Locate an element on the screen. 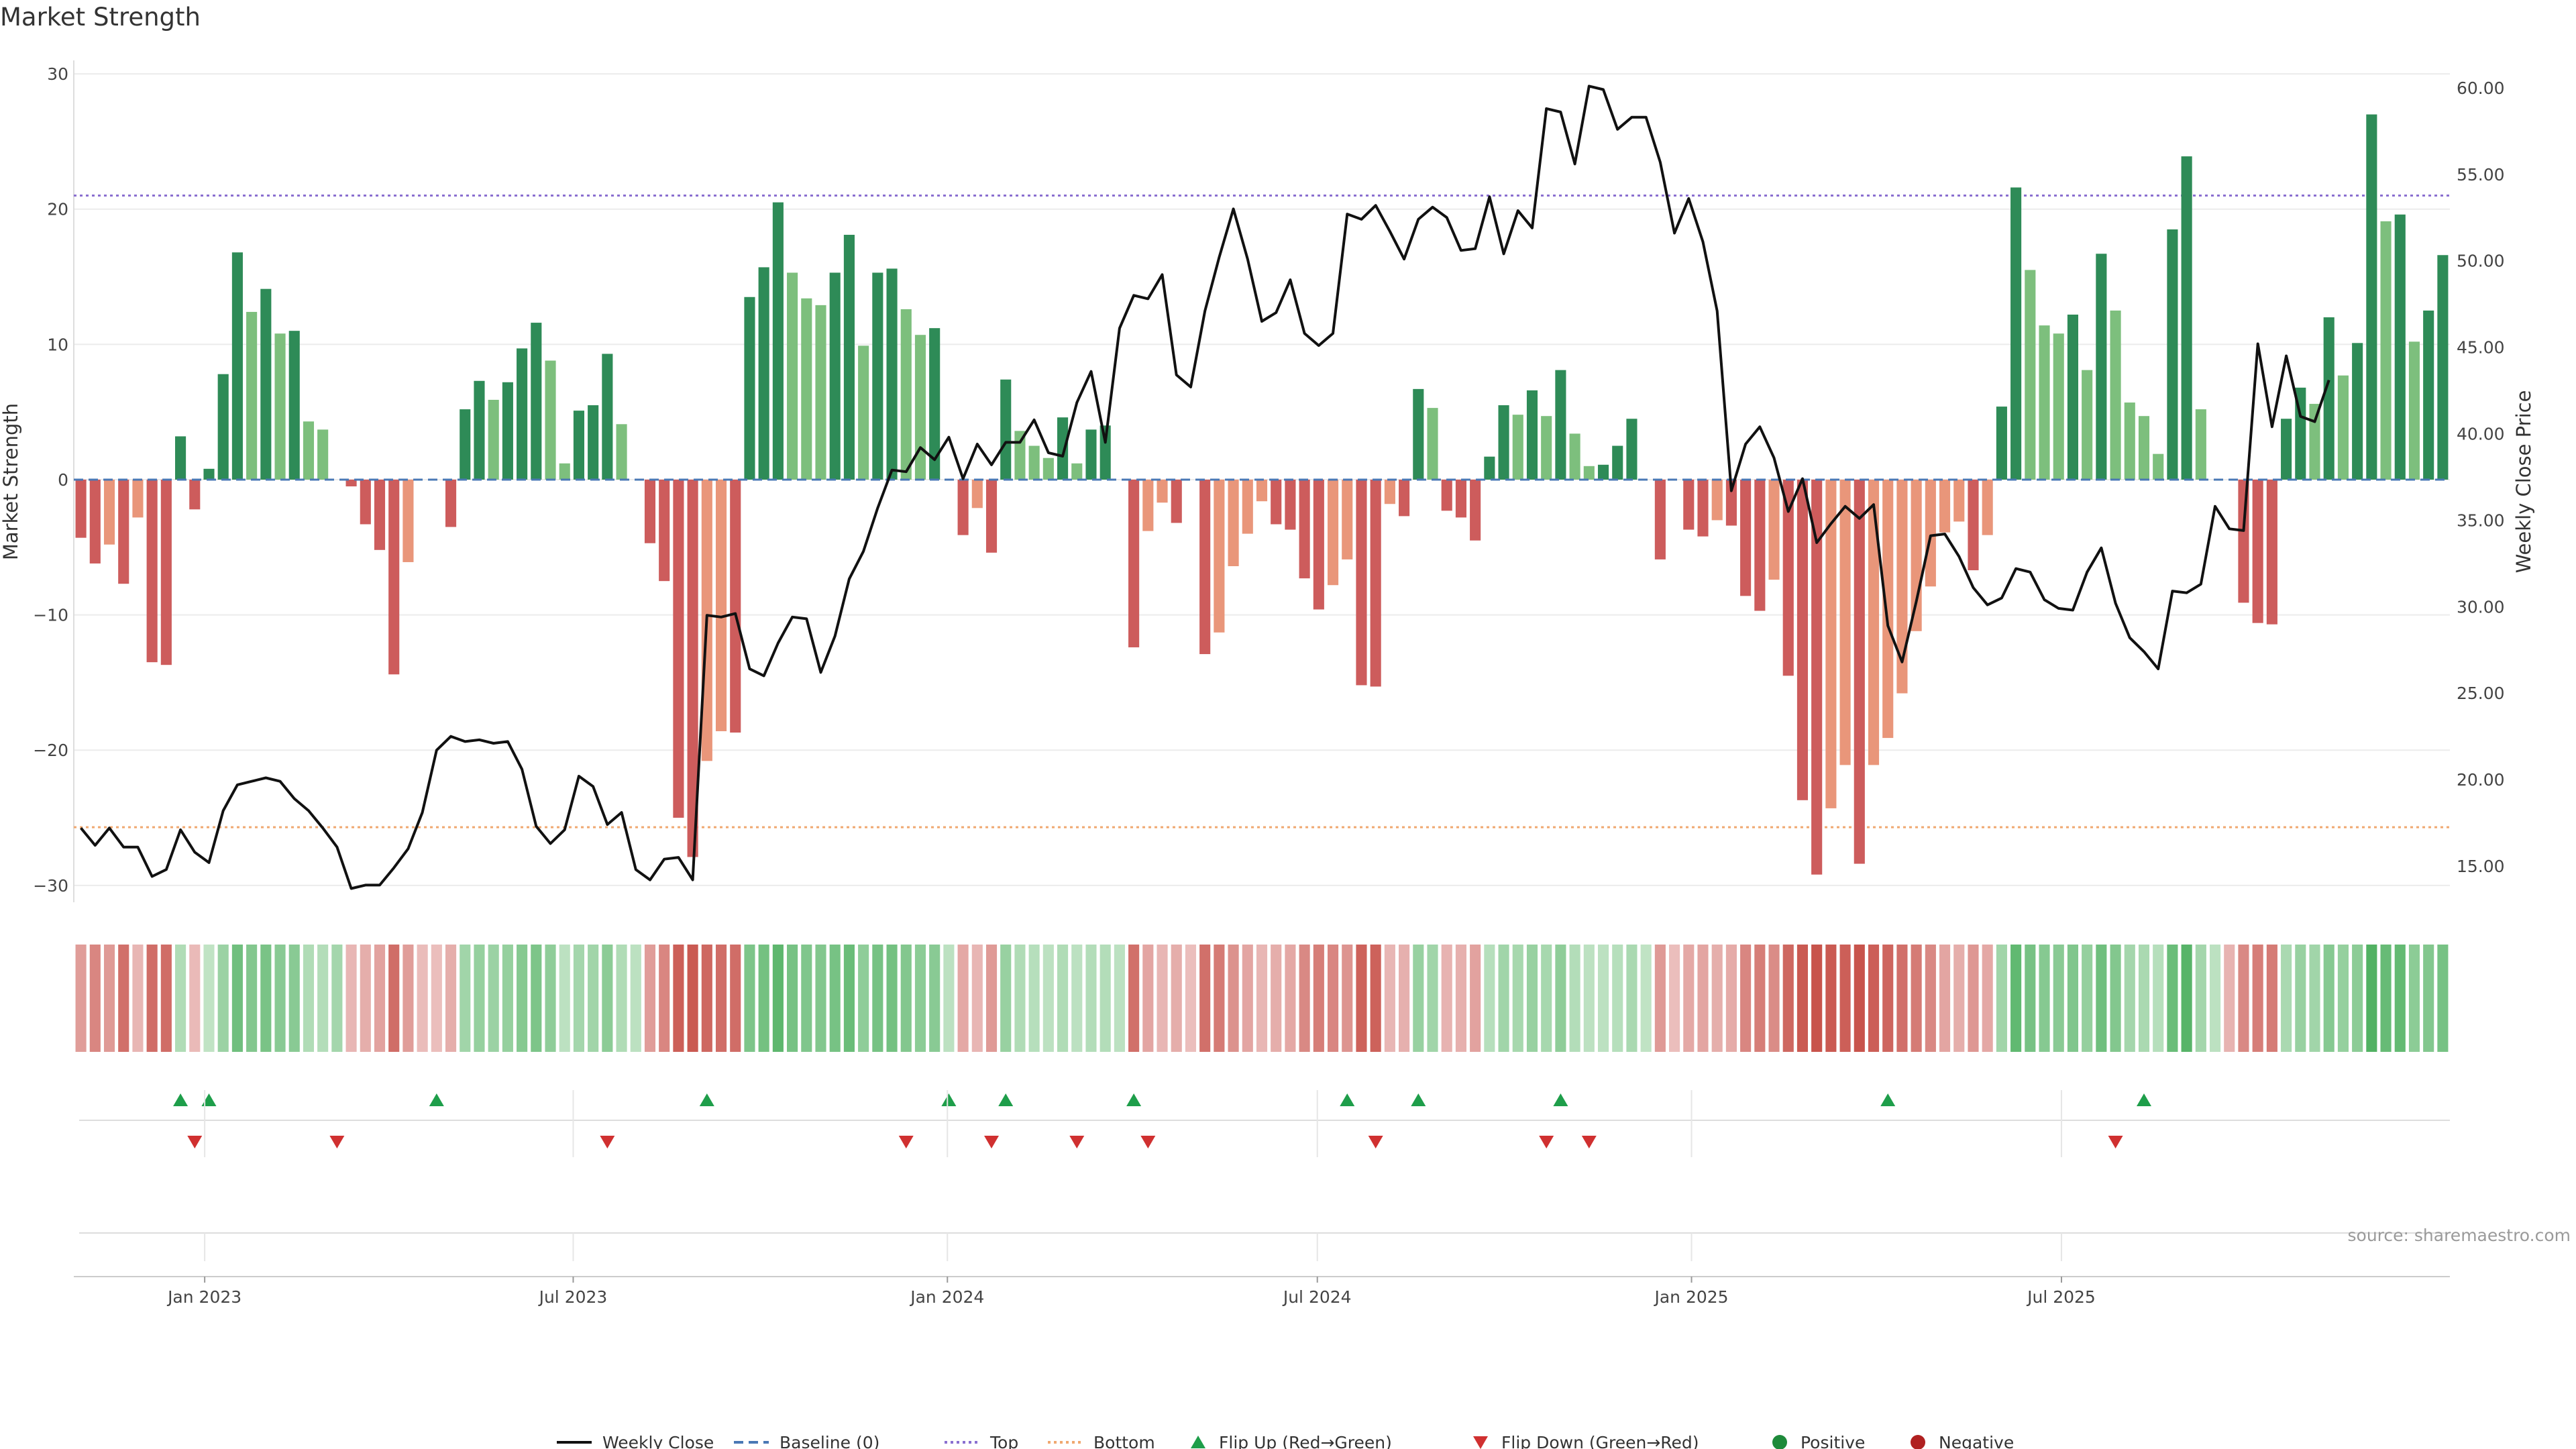 This screenshot has width=2576, height=1449. legend-label: Bottom is located at coordinates (1124, 1441).